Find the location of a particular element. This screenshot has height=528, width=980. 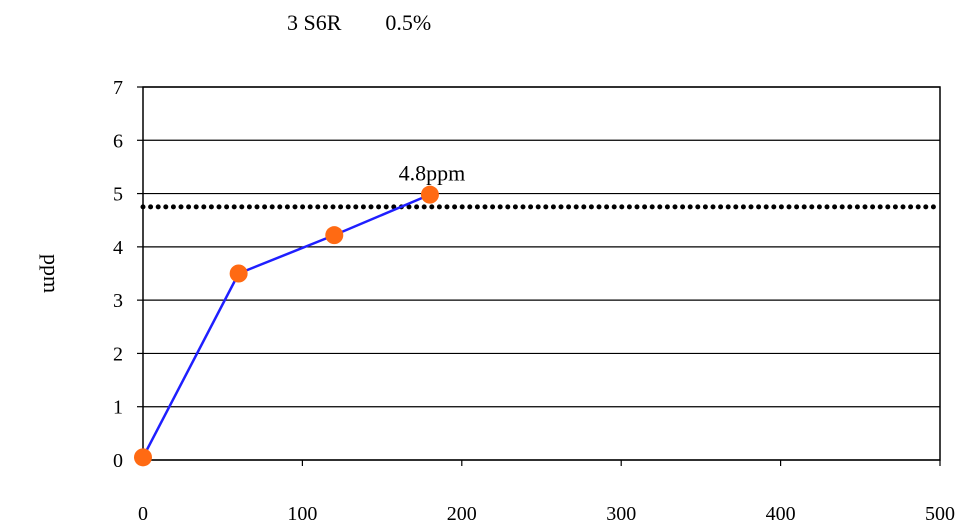

y-axis-label: ppm is located at coordinates (51, 273).